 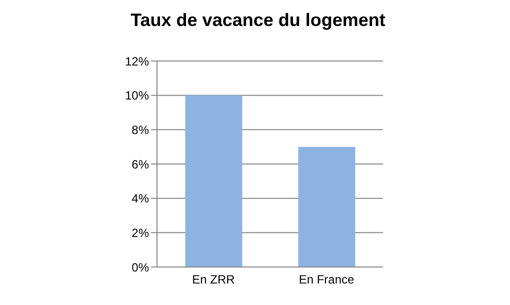 What do you see at coordinates (258, 20) in the screenshot?
I see `chart-title: Taux de vacance du logement` at bounding box center [258, 20].